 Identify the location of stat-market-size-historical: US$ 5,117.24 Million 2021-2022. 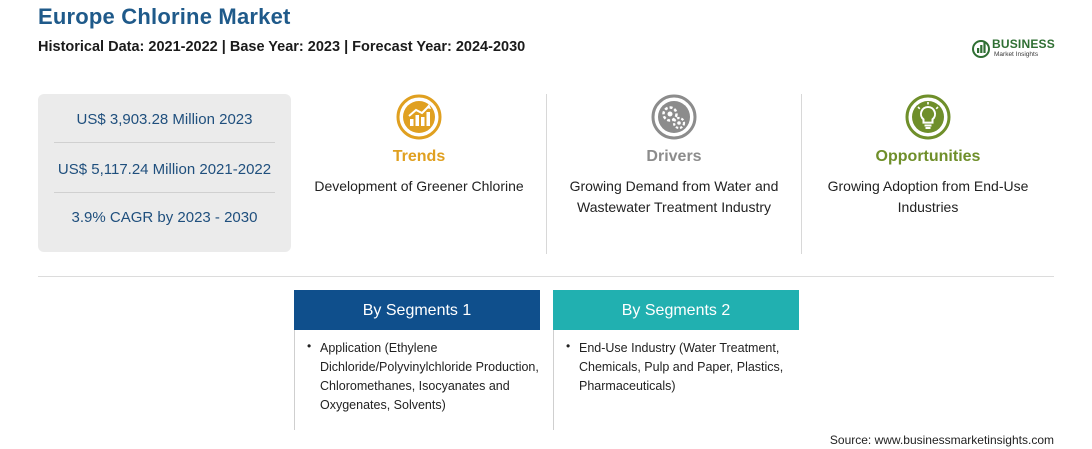
(164, 169).